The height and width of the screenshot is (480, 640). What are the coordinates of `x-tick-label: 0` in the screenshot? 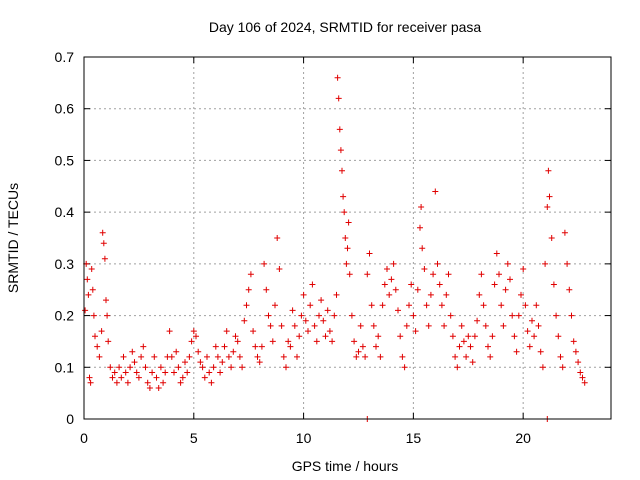 It's located at (84, 438).